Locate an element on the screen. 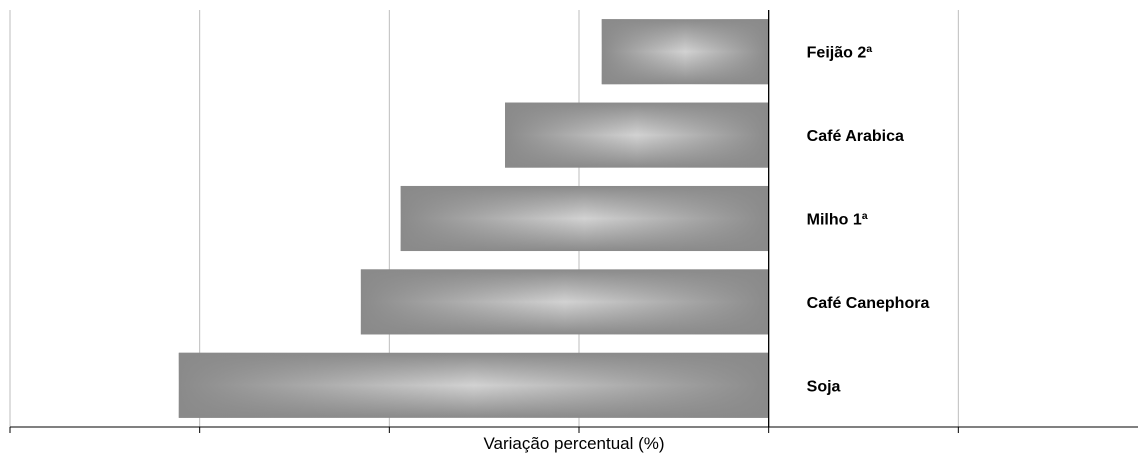 Image resolution: width=1138 pixels, height=455 pixels. x-axis-title: Variação percentual (%) is located at coordinates (573, 443).